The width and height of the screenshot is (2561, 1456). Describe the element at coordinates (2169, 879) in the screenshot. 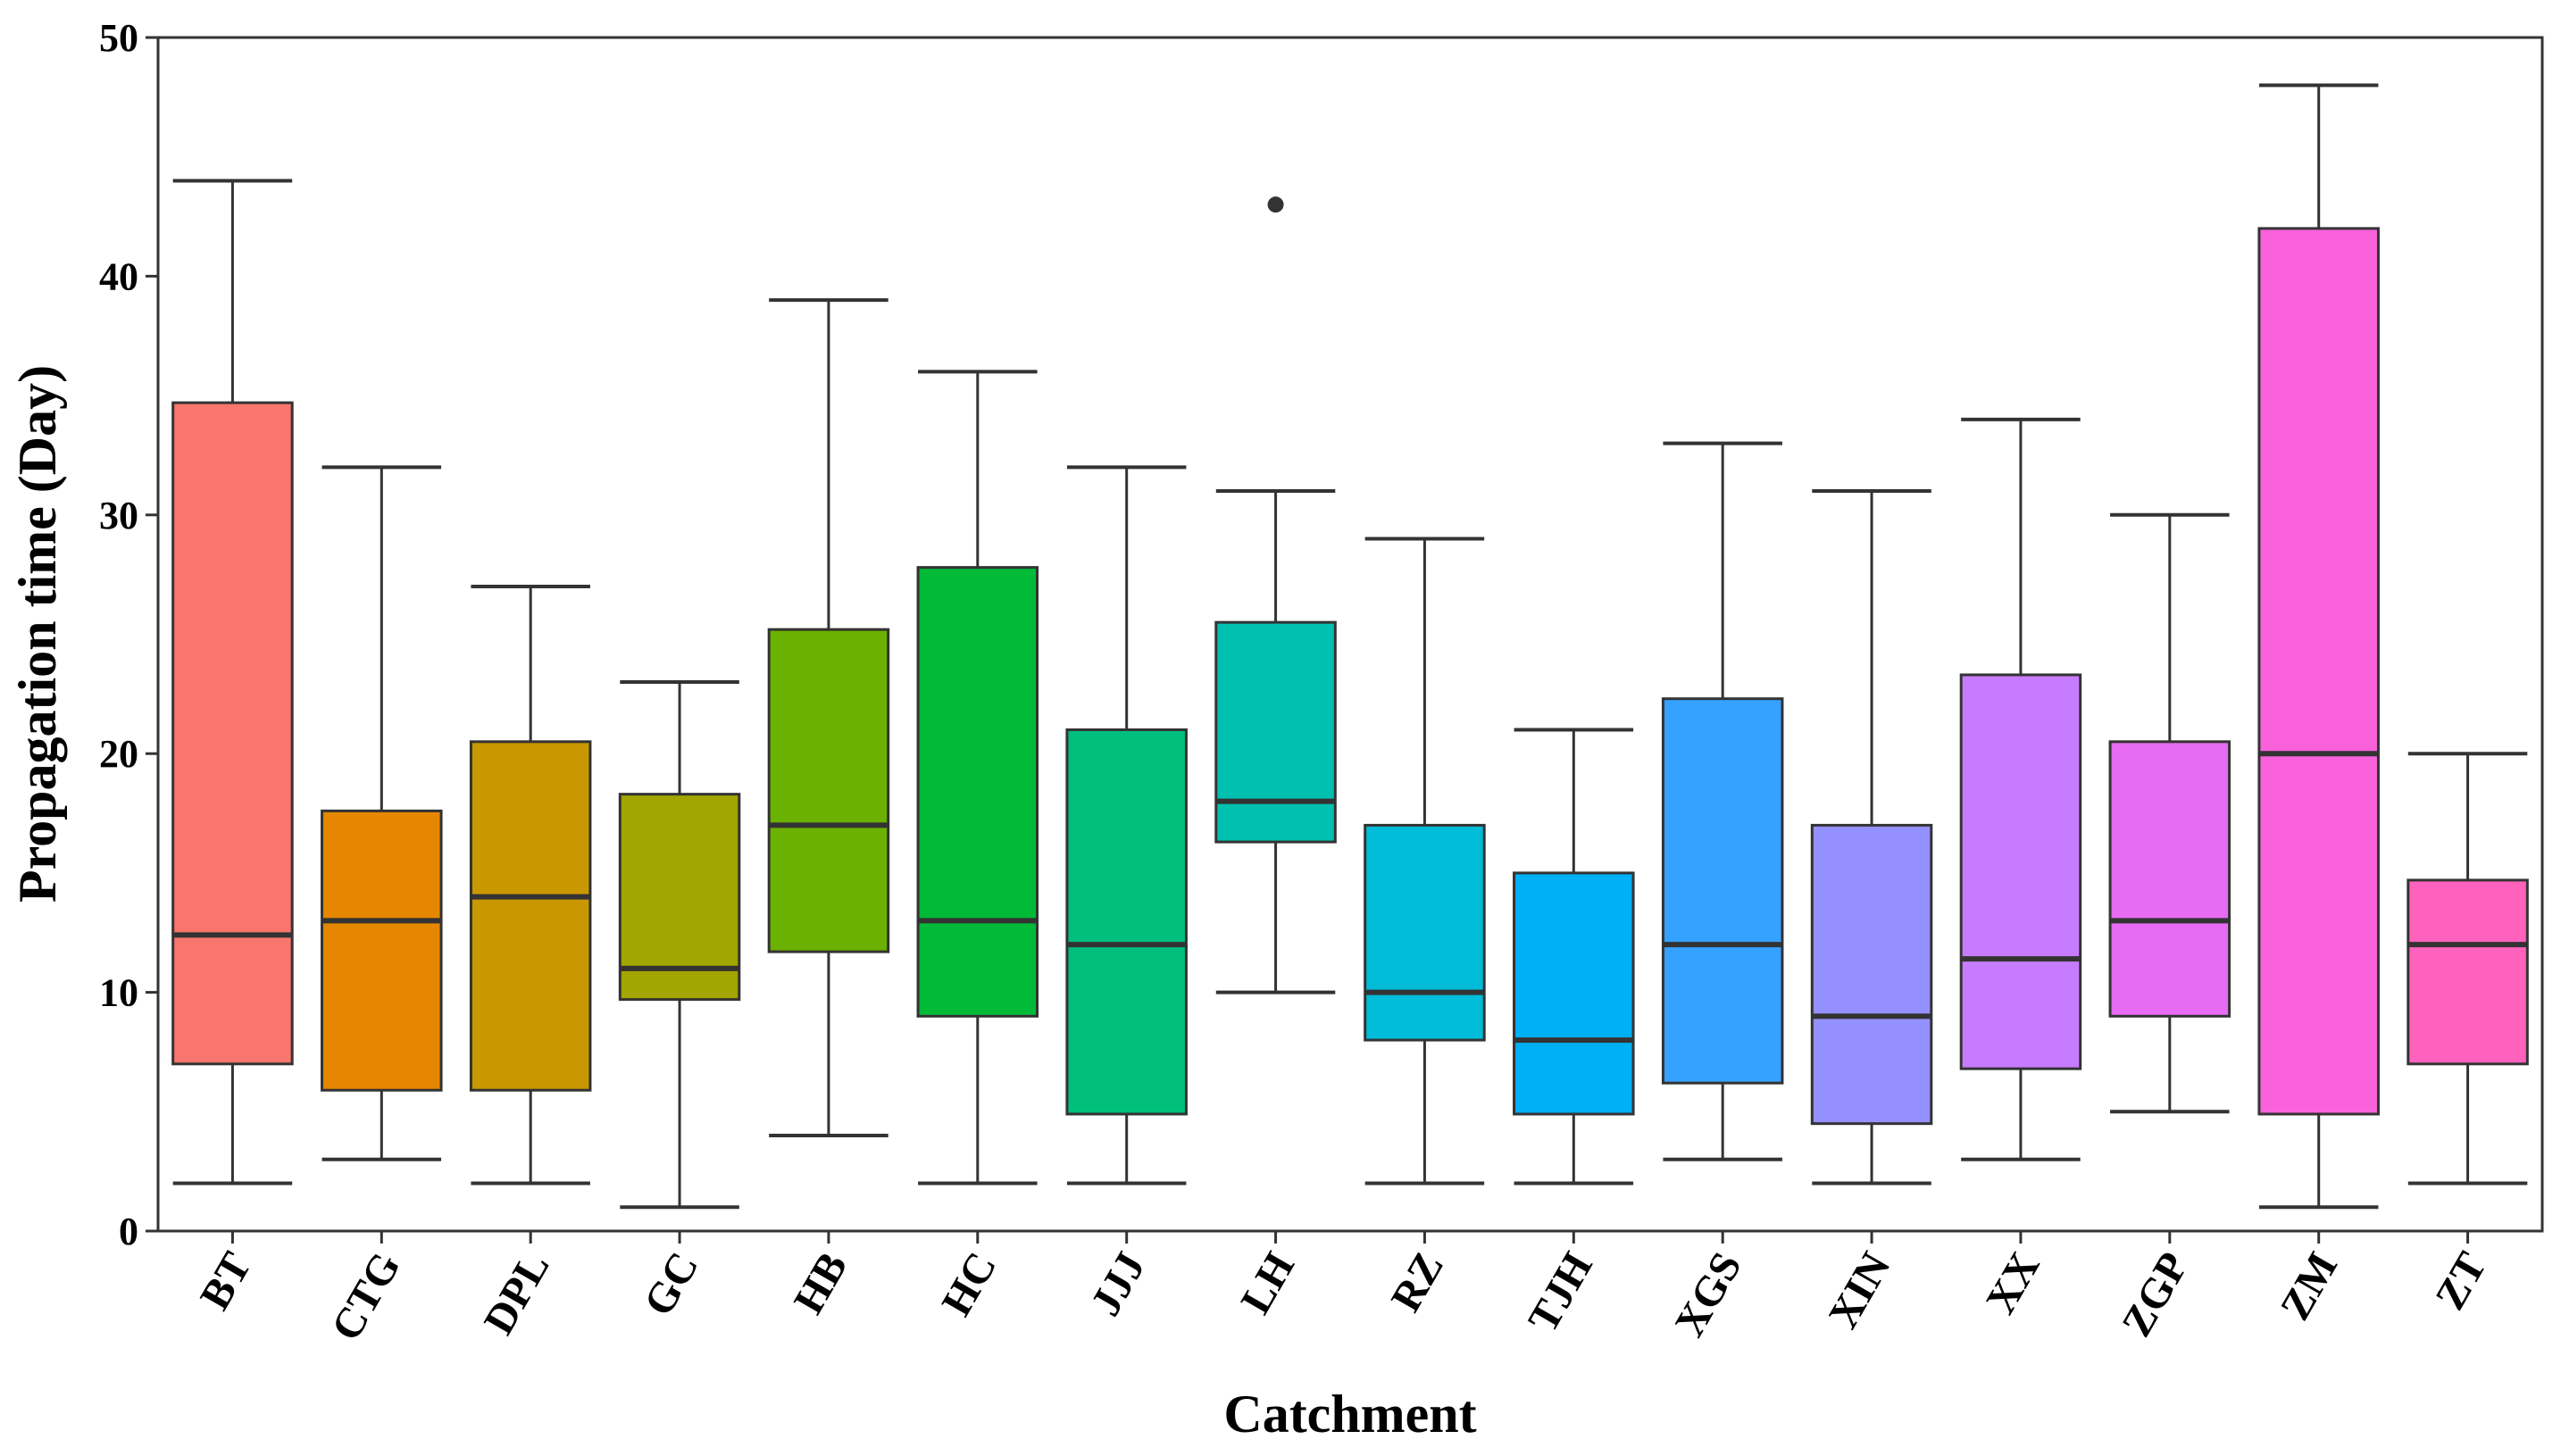

I see `iqr-box-zgp` at that location.